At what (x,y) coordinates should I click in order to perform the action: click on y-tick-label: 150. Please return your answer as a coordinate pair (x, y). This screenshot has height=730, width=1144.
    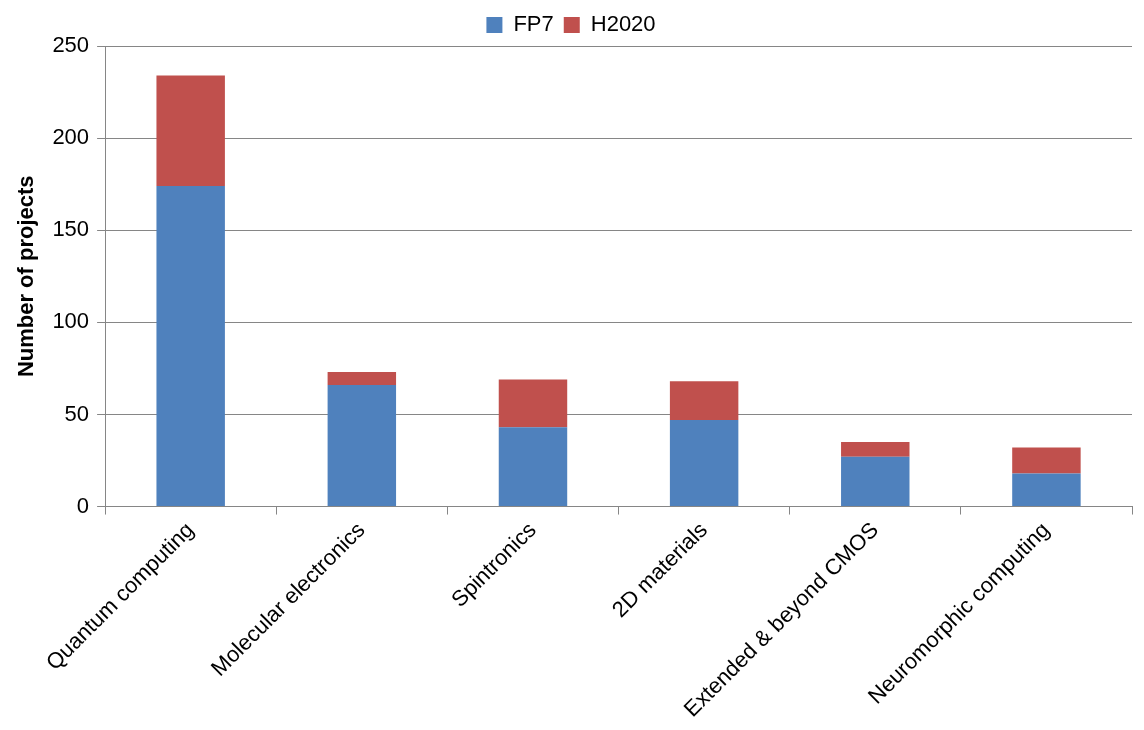
    Looking at the image, I should click on (71, 229).